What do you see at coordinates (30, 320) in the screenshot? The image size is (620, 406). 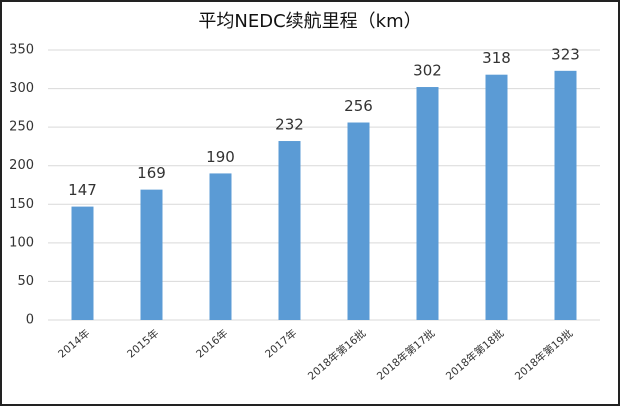 I see `y-tick-label: 0` at bounding box center [30, 320].